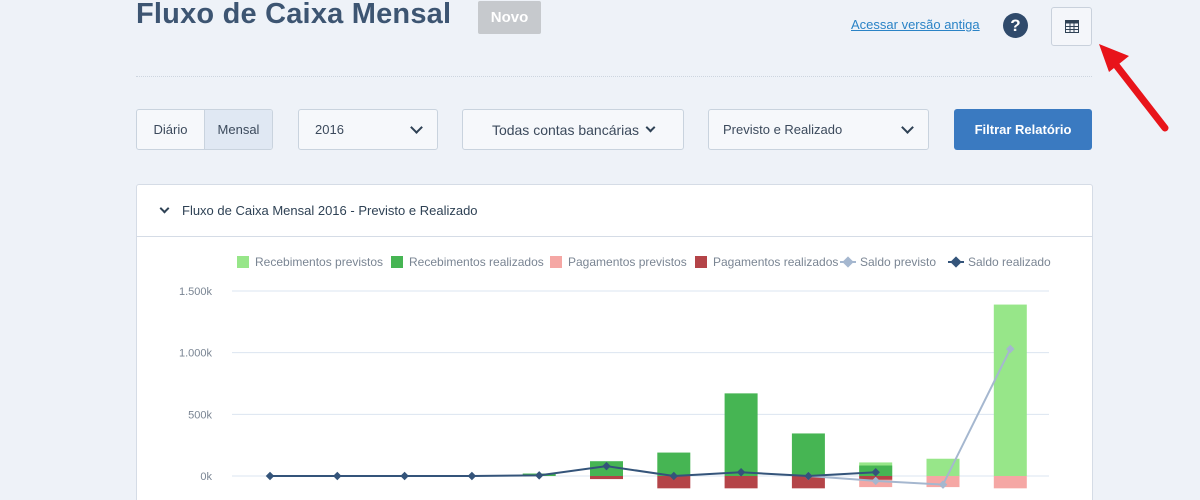 Image resolution: width=1200 pixels, height=500 pixels. Describe the element at coordinates (196, 354) in the screenshot. I see `y-tick-label: 1.000k` at that location.